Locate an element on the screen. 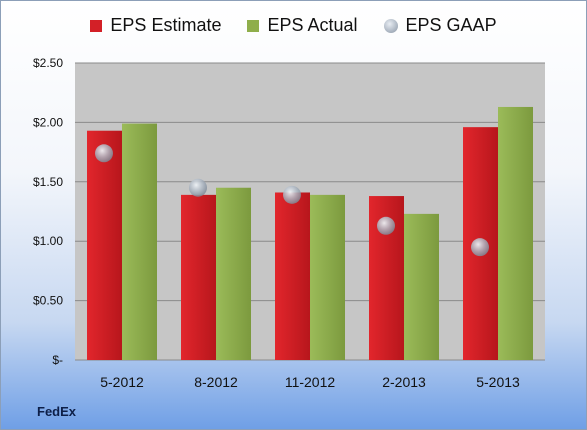 This screenshot has width=587, height=430. legend-item-gaap: EPS GAAP is located at coordinates (440, 25).